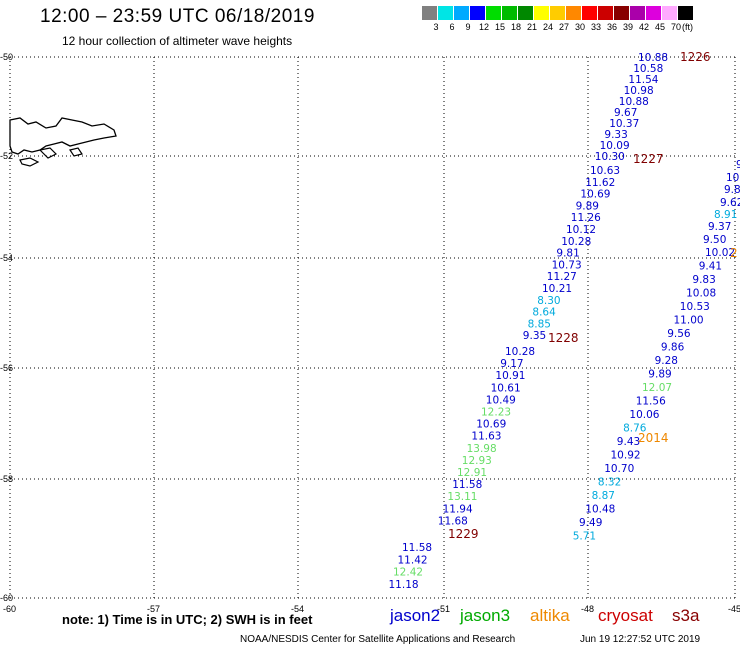  I want to click on lon-label: -48, so click(587, 609).